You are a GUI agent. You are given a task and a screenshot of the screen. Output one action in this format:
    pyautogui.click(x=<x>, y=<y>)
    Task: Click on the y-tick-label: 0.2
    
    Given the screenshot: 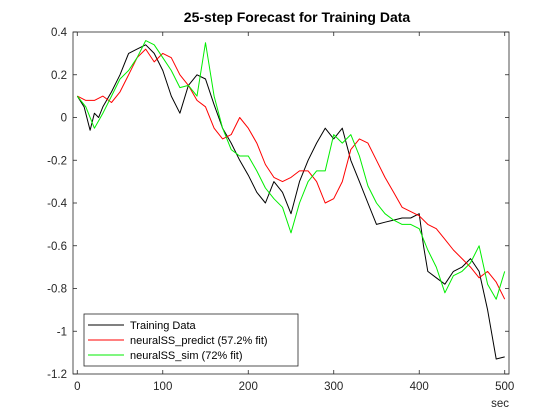 What is the action you would take?
    pyautogui.click(x=59, y=76)
    